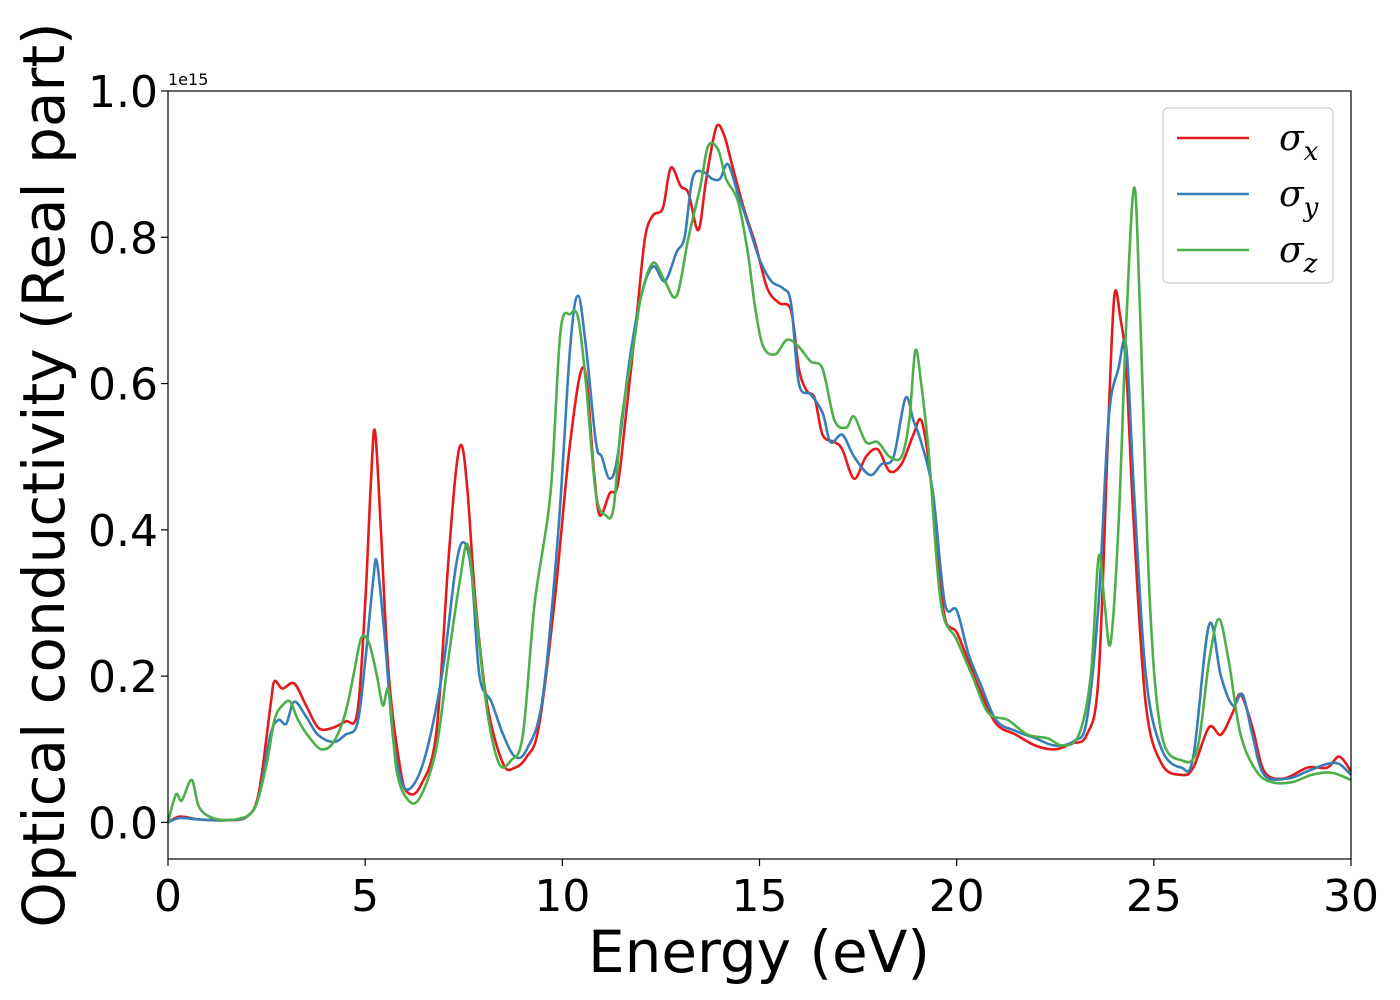  What do you see at coordinates (365, 896) in the screenshot?
I see `x-tick-label: 5` at bounding box center [365, 896].